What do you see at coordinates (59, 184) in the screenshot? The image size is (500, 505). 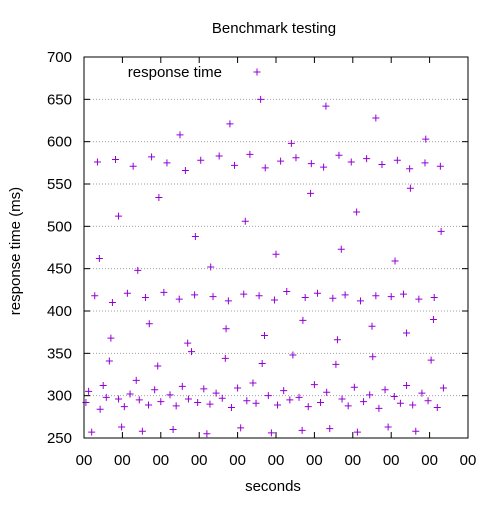 I see `y-tick-label: 550` at bounding box center [59, 184].